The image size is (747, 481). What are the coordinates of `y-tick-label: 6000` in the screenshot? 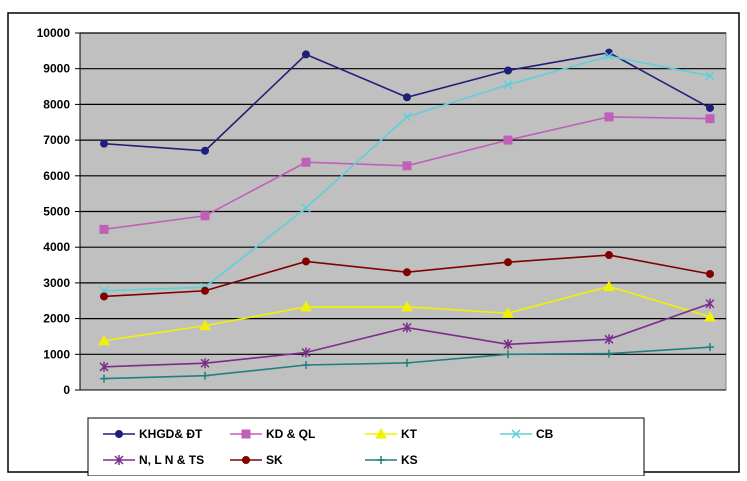 It's located at (56, 176).